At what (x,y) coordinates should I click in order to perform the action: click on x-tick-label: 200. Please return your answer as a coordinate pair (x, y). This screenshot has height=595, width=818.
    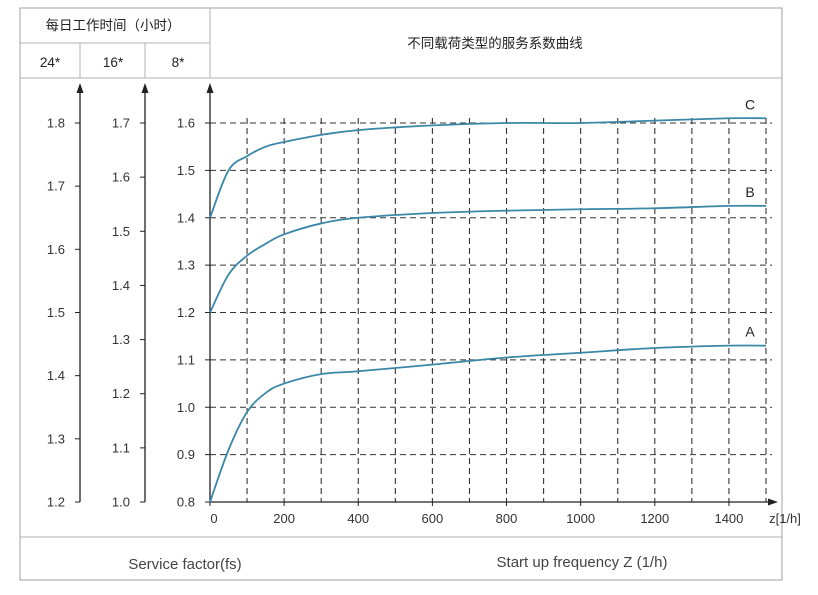
    Looking at the image, I should click on (284, 518).